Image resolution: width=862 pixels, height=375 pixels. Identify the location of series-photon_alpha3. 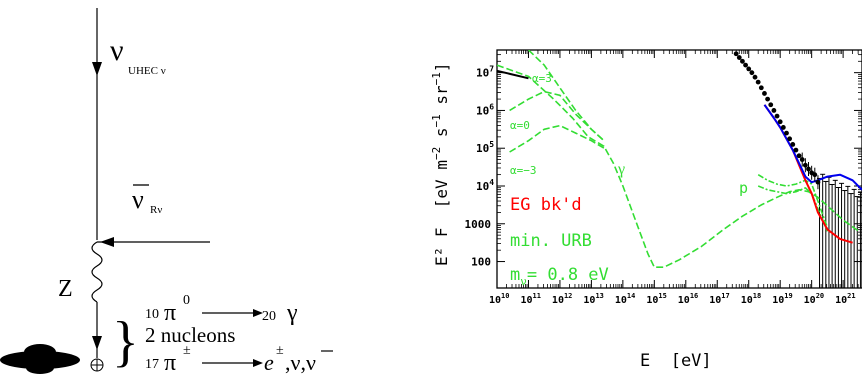
(566, 96).